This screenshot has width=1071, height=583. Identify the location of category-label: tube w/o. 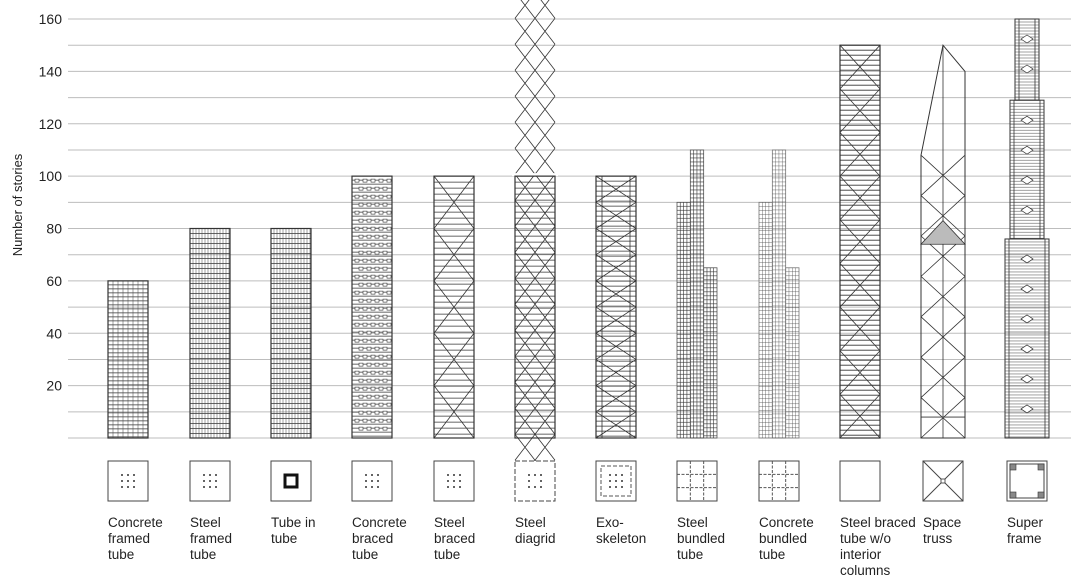
(865, 538).